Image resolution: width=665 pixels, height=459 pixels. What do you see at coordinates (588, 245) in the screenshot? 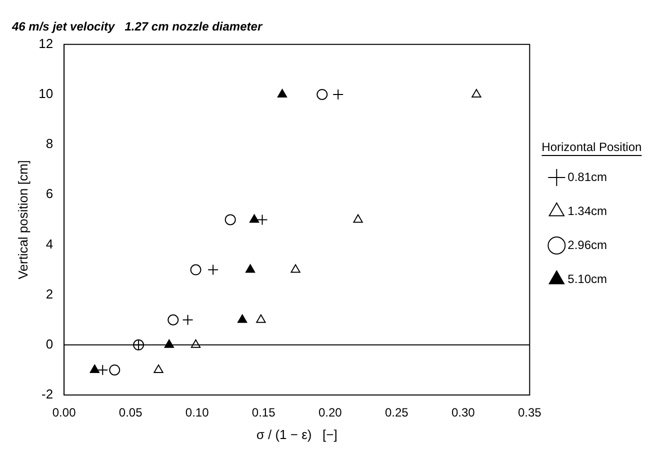
I see `legend-label: 2.96cm` at bounding box center [588, 245].